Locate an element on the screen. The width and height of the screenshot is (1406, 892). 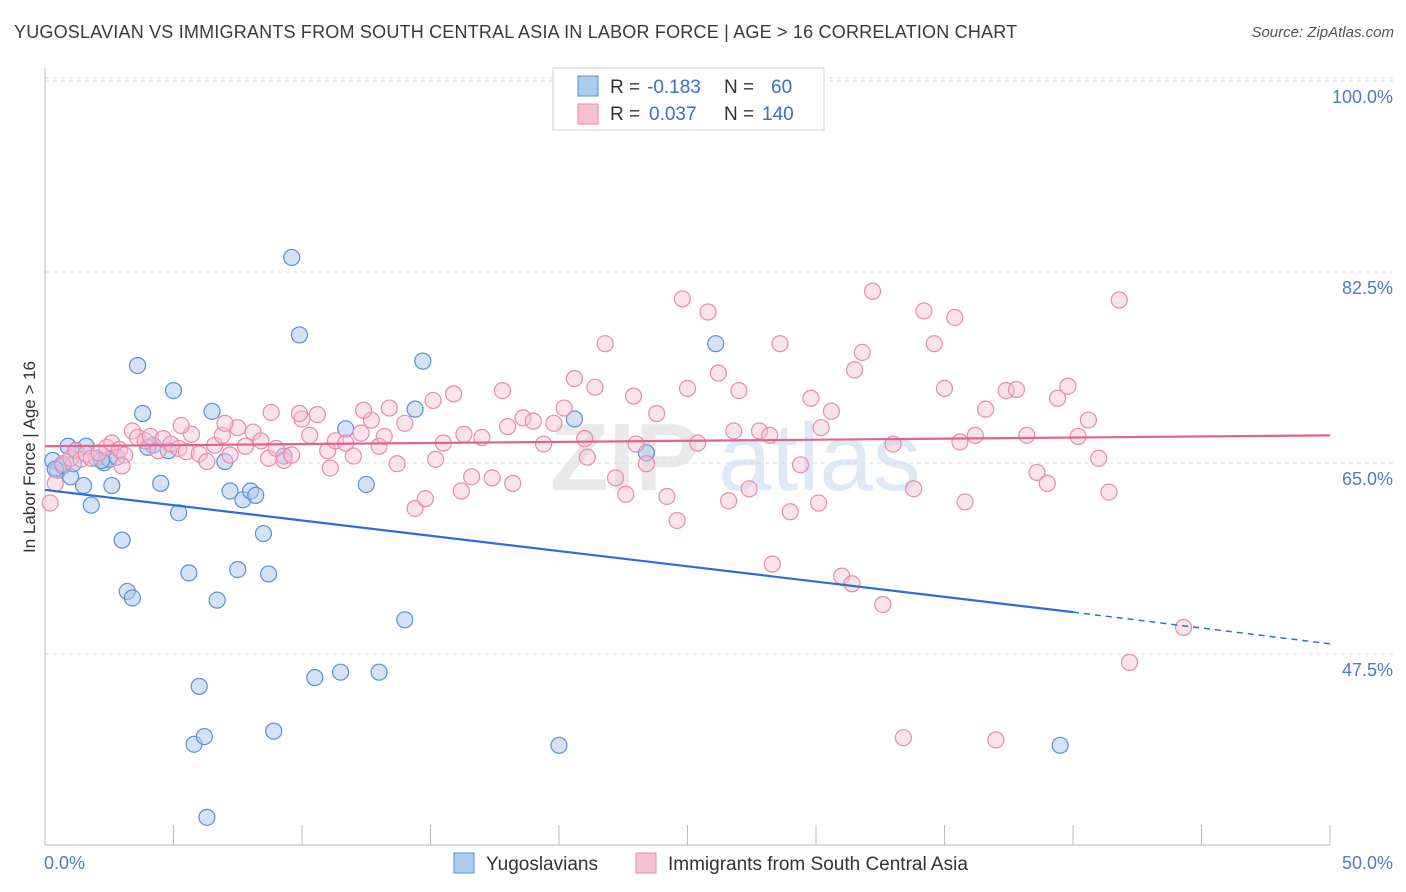
top-legend: R = -0.183 N = 60 R = 0.037 N = 140 is located at coordinates (688, 99).